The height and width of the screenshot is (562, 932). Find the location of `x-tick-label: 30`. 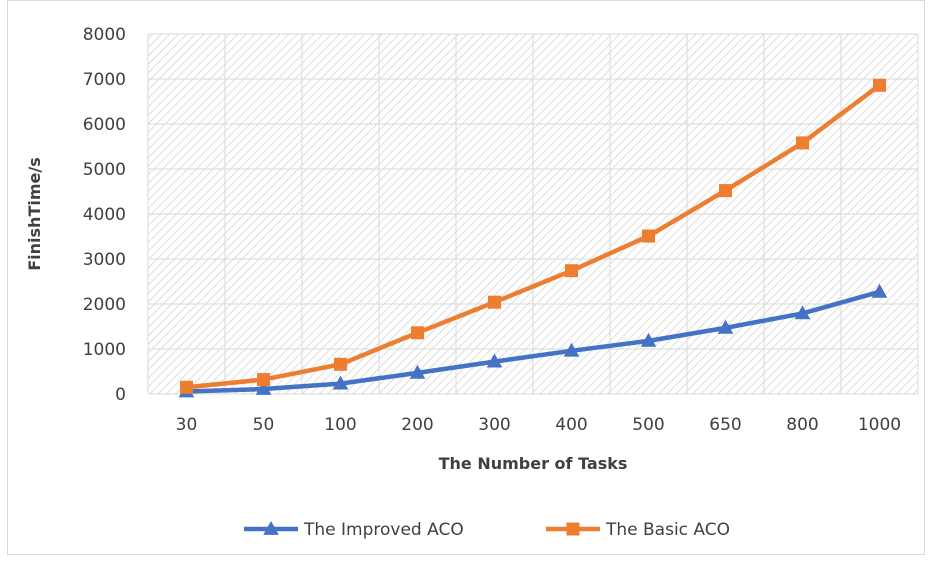

x-tick-label: 30 is located at coordinates (187, 425).